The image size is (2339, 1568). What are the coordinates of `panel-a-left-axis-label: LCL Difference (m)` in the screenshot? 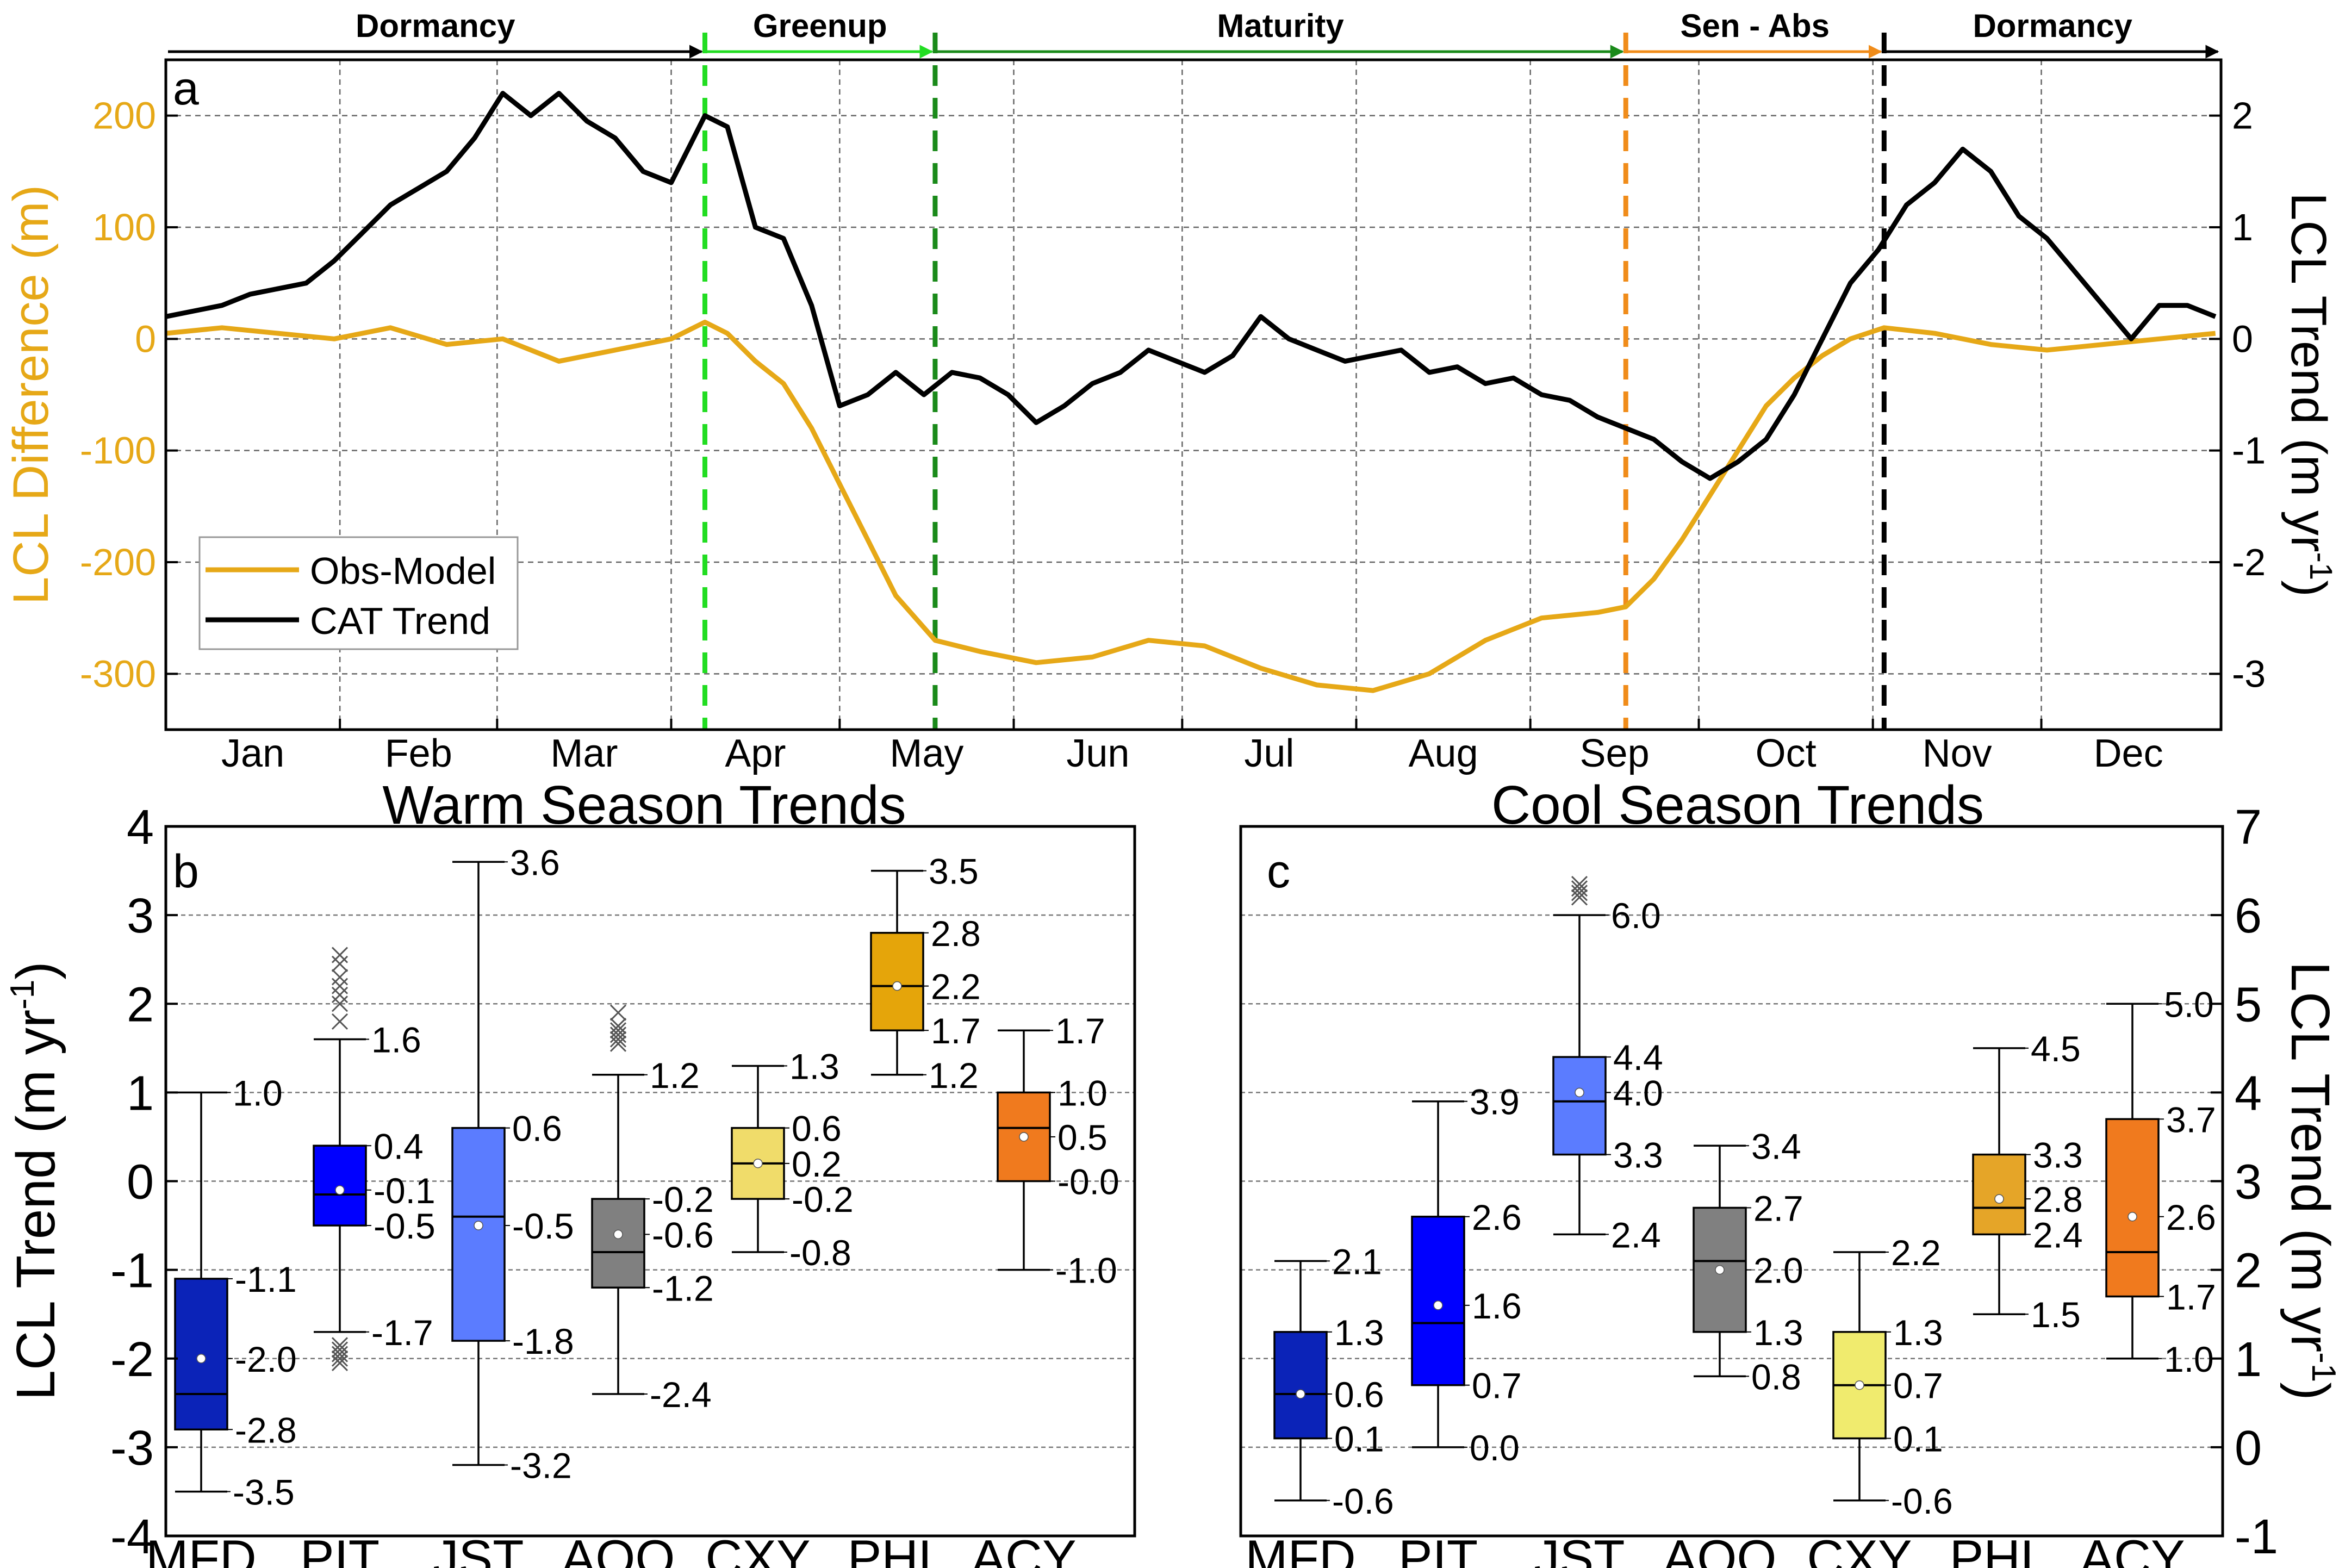 It's located at (31, 395).